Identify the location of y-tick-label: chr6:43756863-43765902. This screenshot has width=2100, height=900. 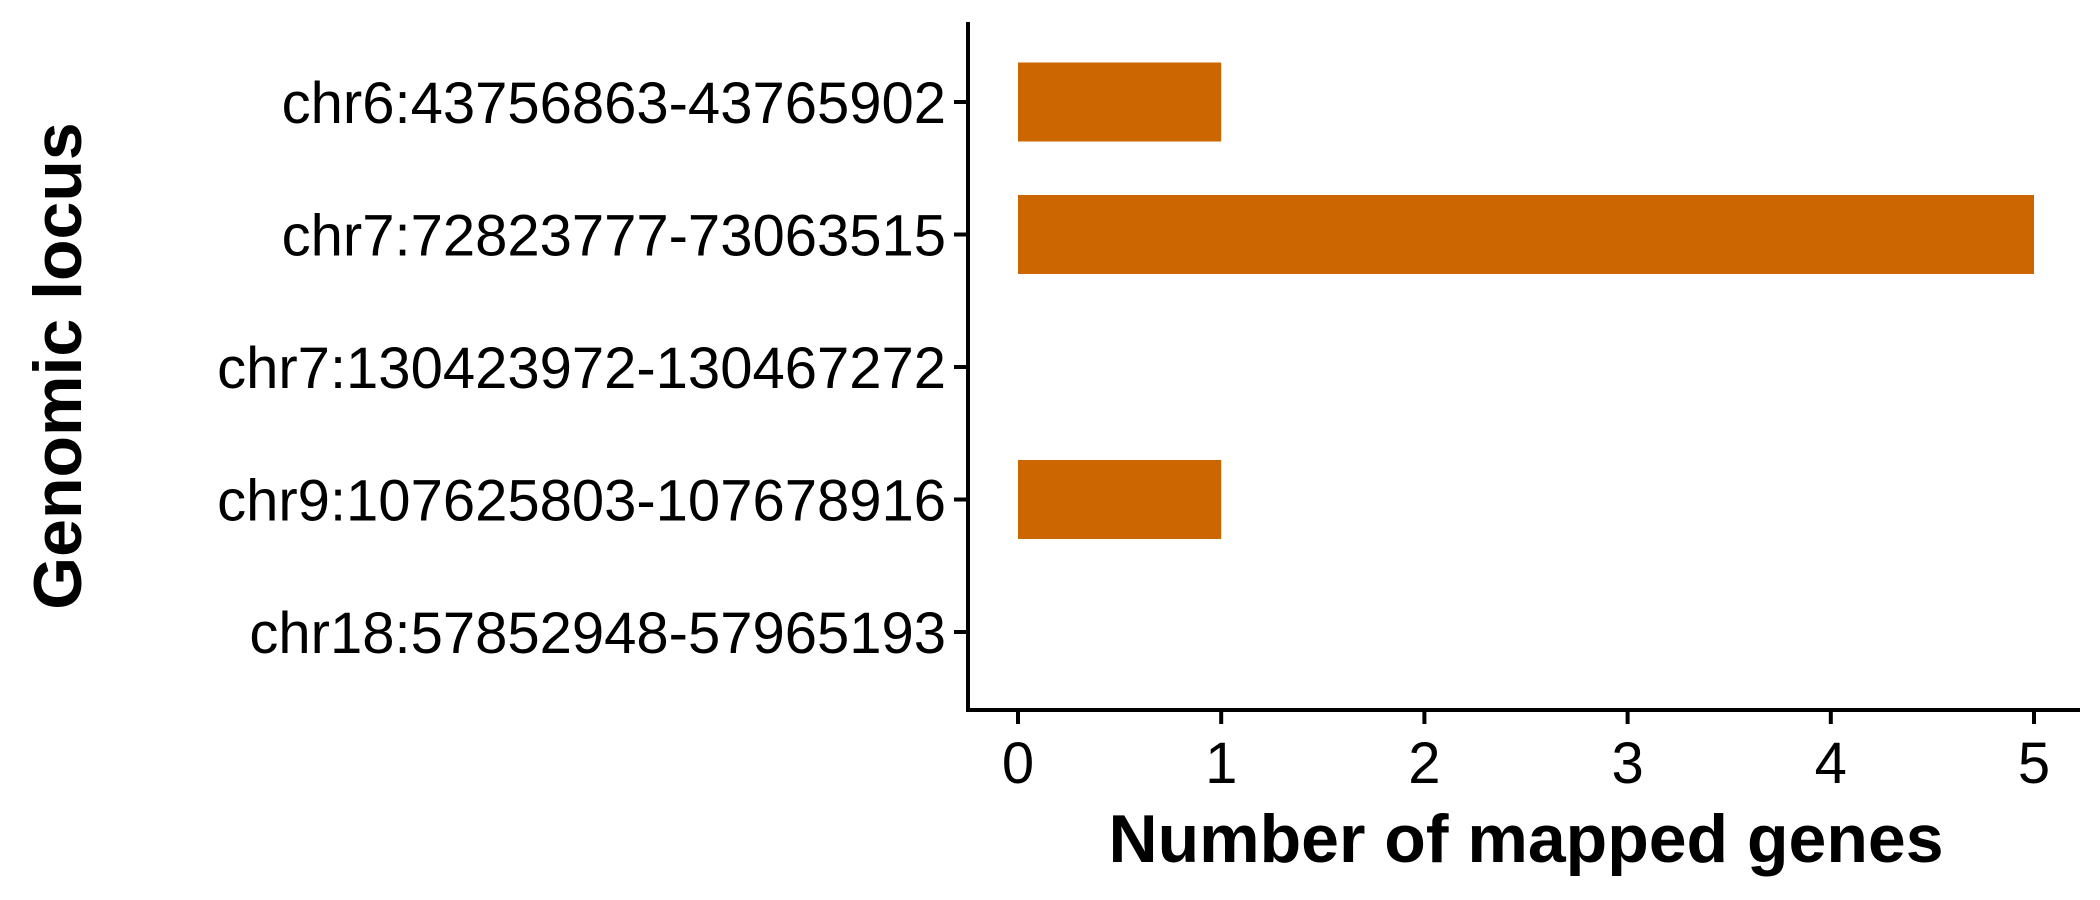
(614, 103).